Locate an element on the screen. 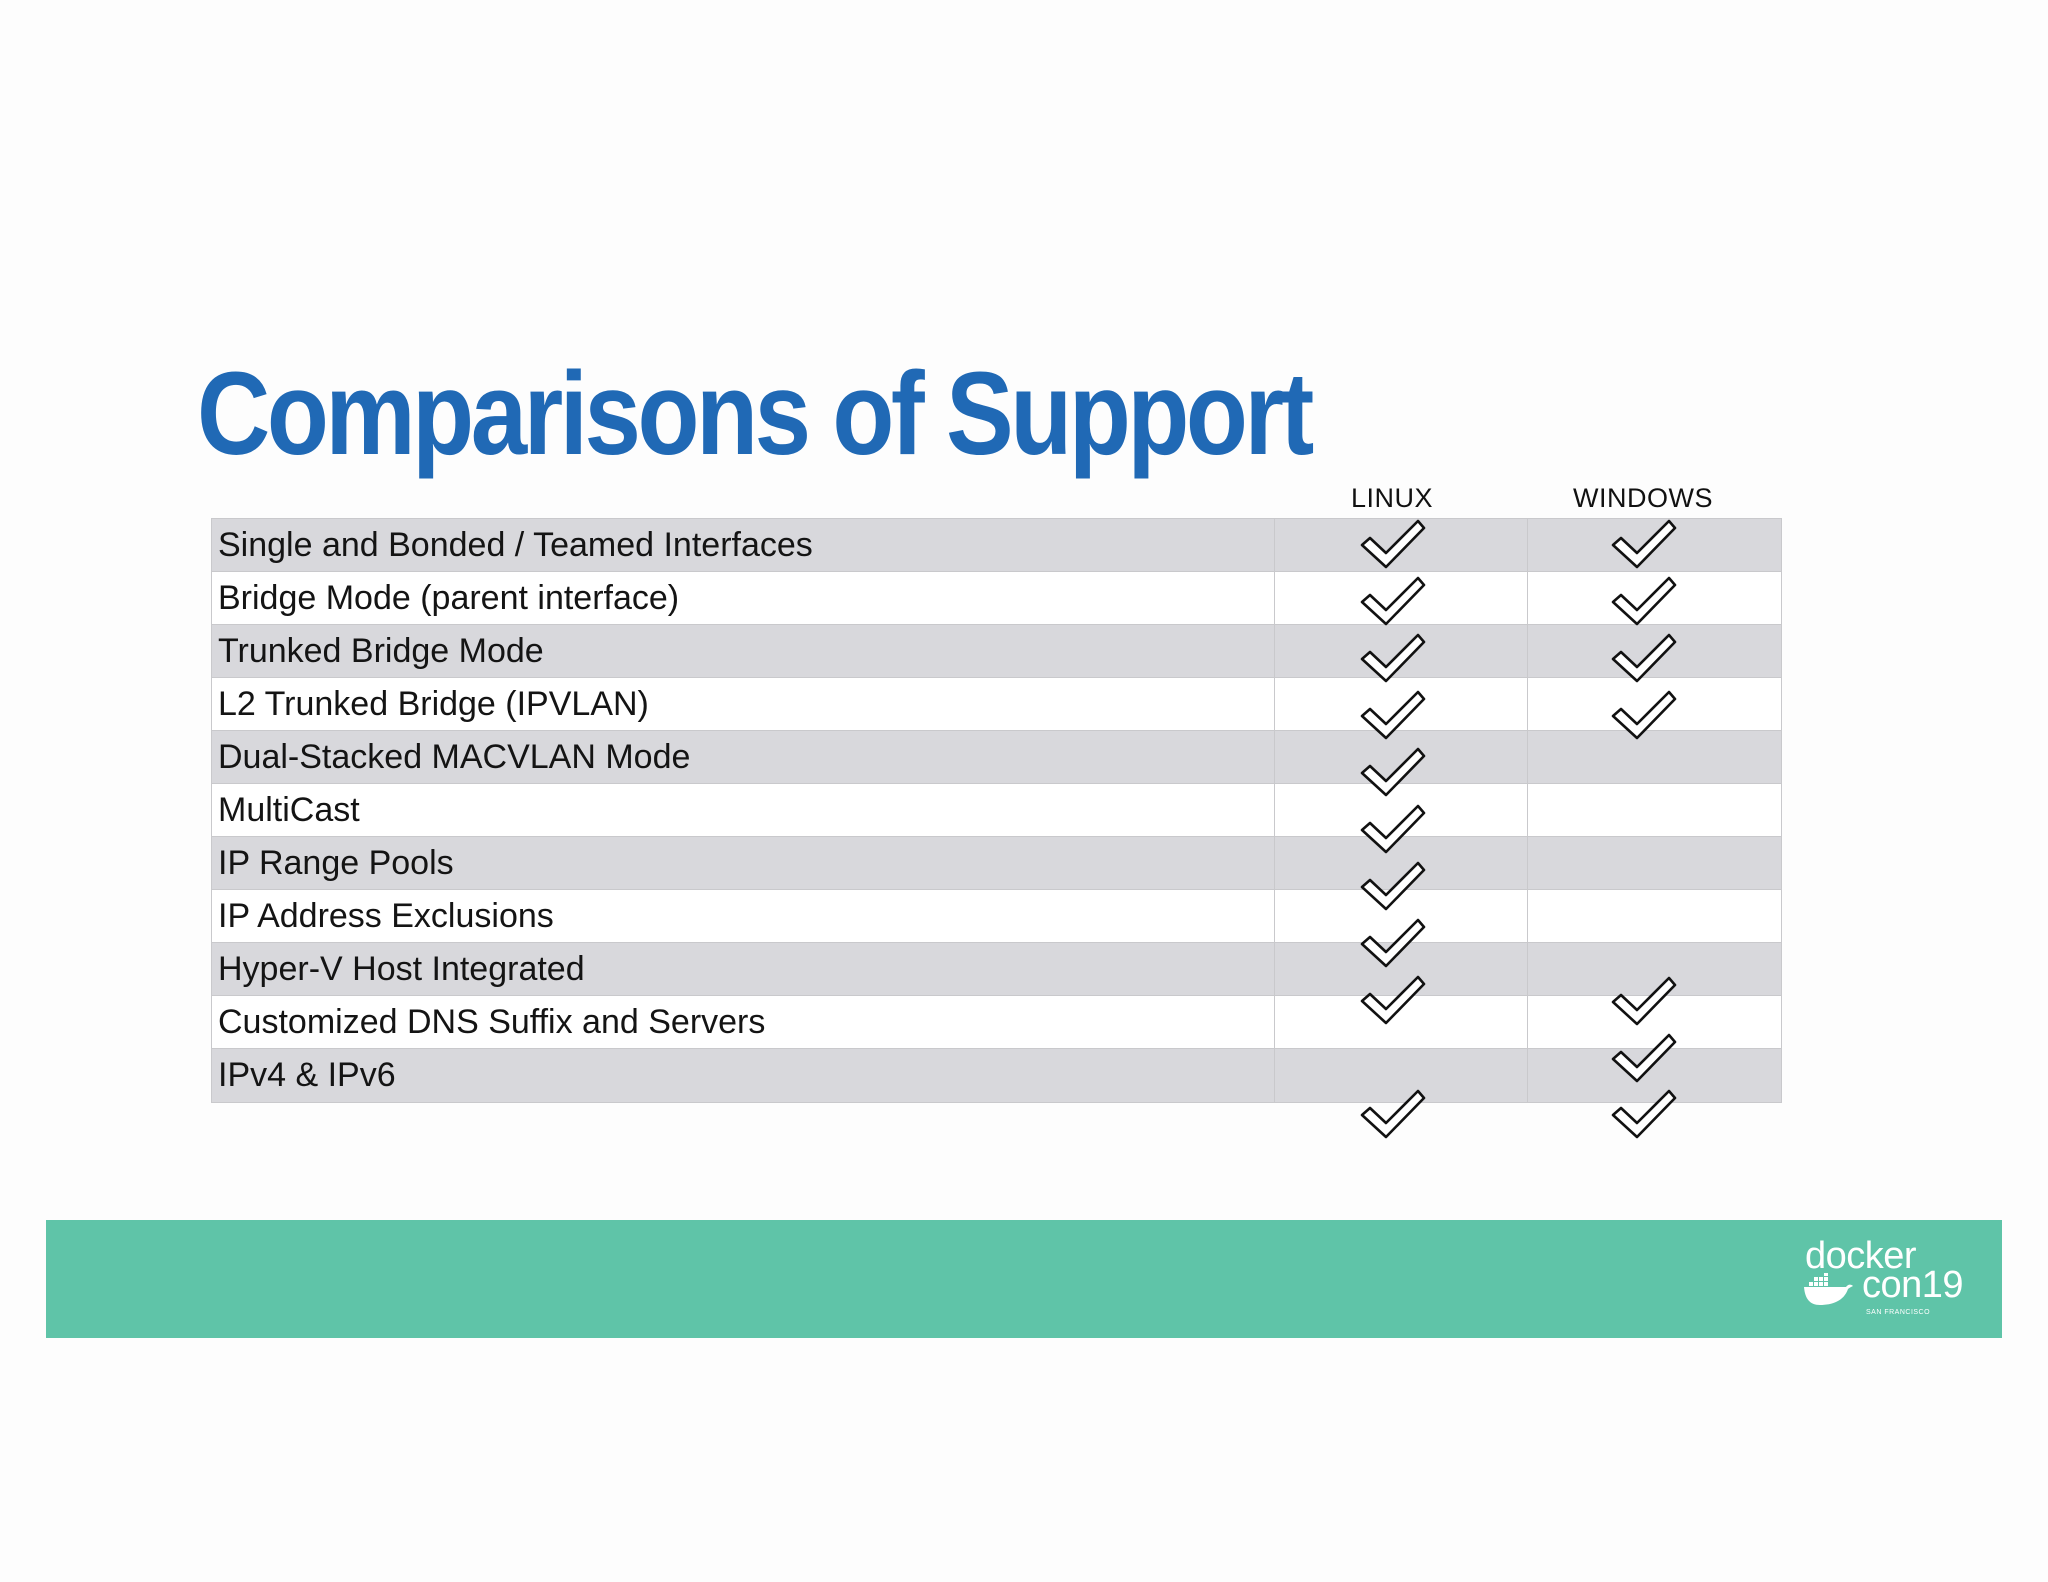 The image size is (2048, 1582). table-row: Dual-Stacked MACVLAN Mode is located at coordinates (996, 757).